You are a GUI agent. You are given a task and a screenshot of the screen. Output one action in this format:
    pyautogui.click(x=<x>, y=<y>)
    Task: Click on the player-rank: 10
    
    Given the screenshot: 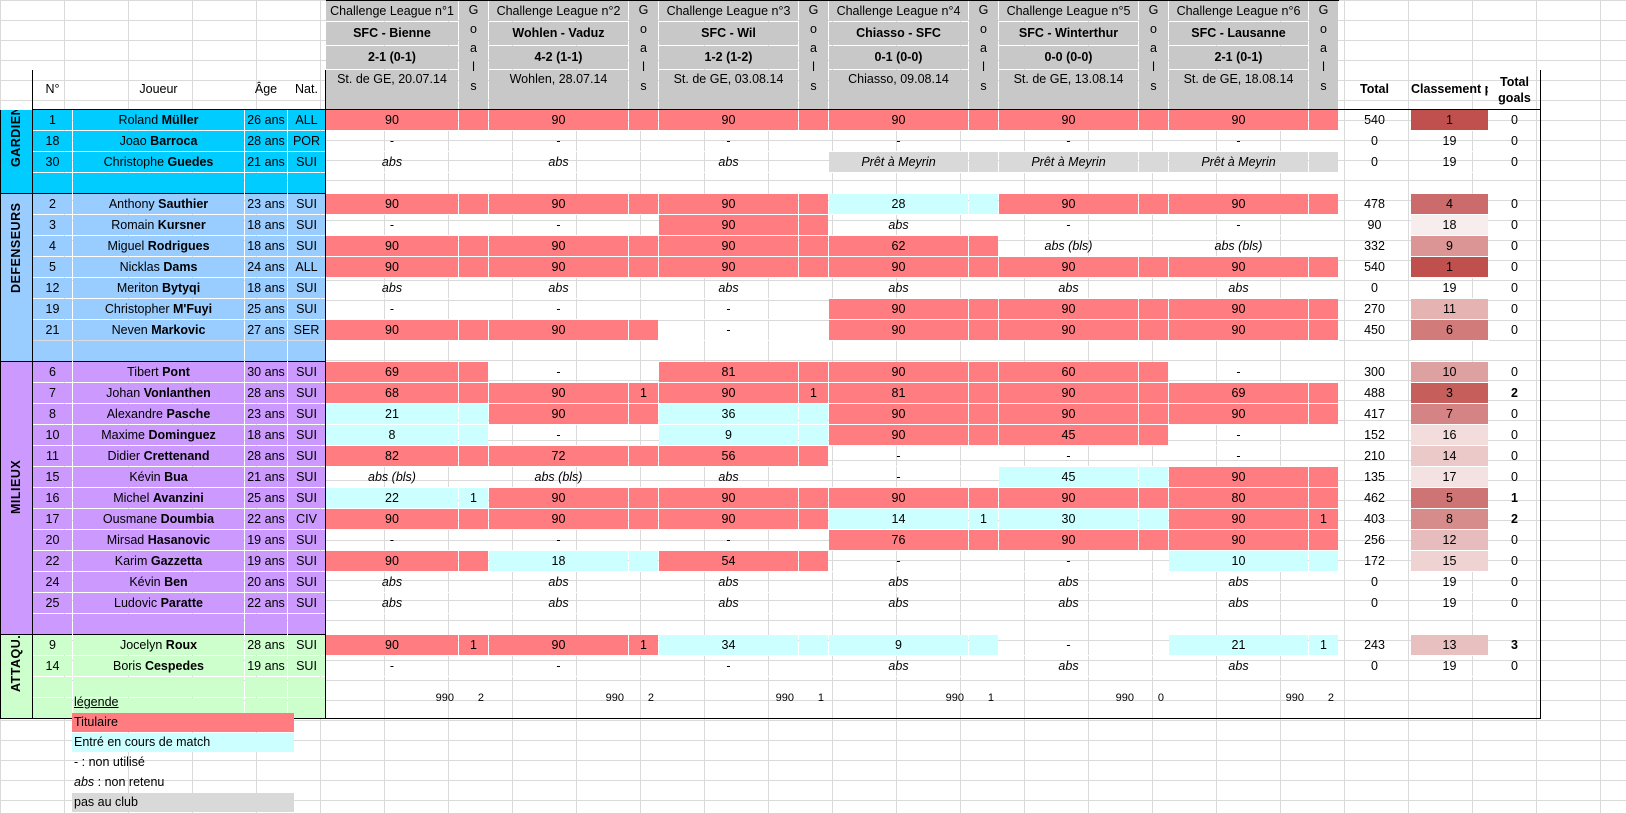 What is the action you would take?
    pyautogui.click(x=1449, y=372)
    